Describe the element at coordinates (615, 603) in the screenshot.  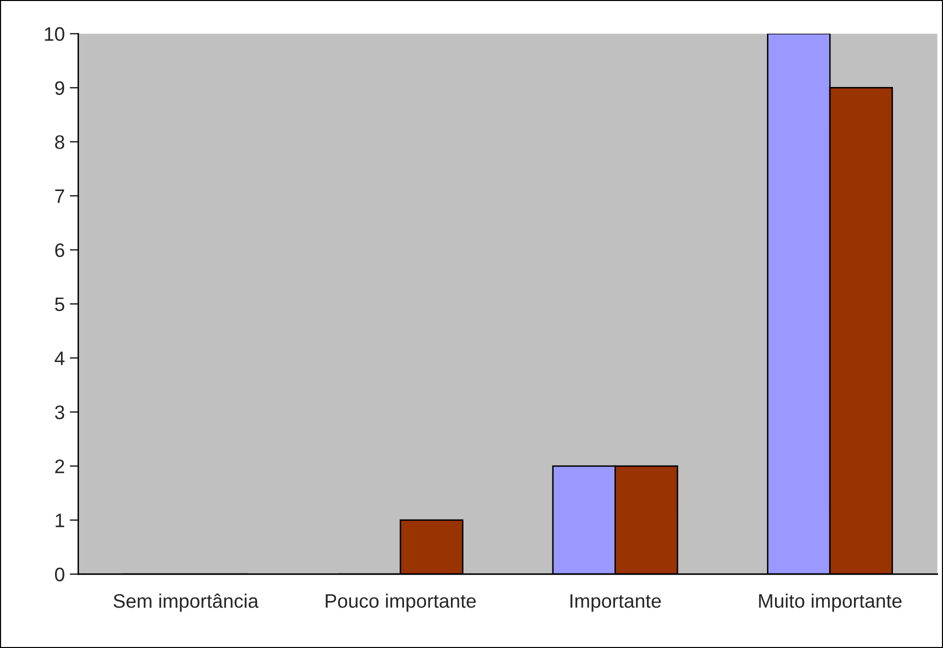
I see `x-tick-label: Importante` at that location.